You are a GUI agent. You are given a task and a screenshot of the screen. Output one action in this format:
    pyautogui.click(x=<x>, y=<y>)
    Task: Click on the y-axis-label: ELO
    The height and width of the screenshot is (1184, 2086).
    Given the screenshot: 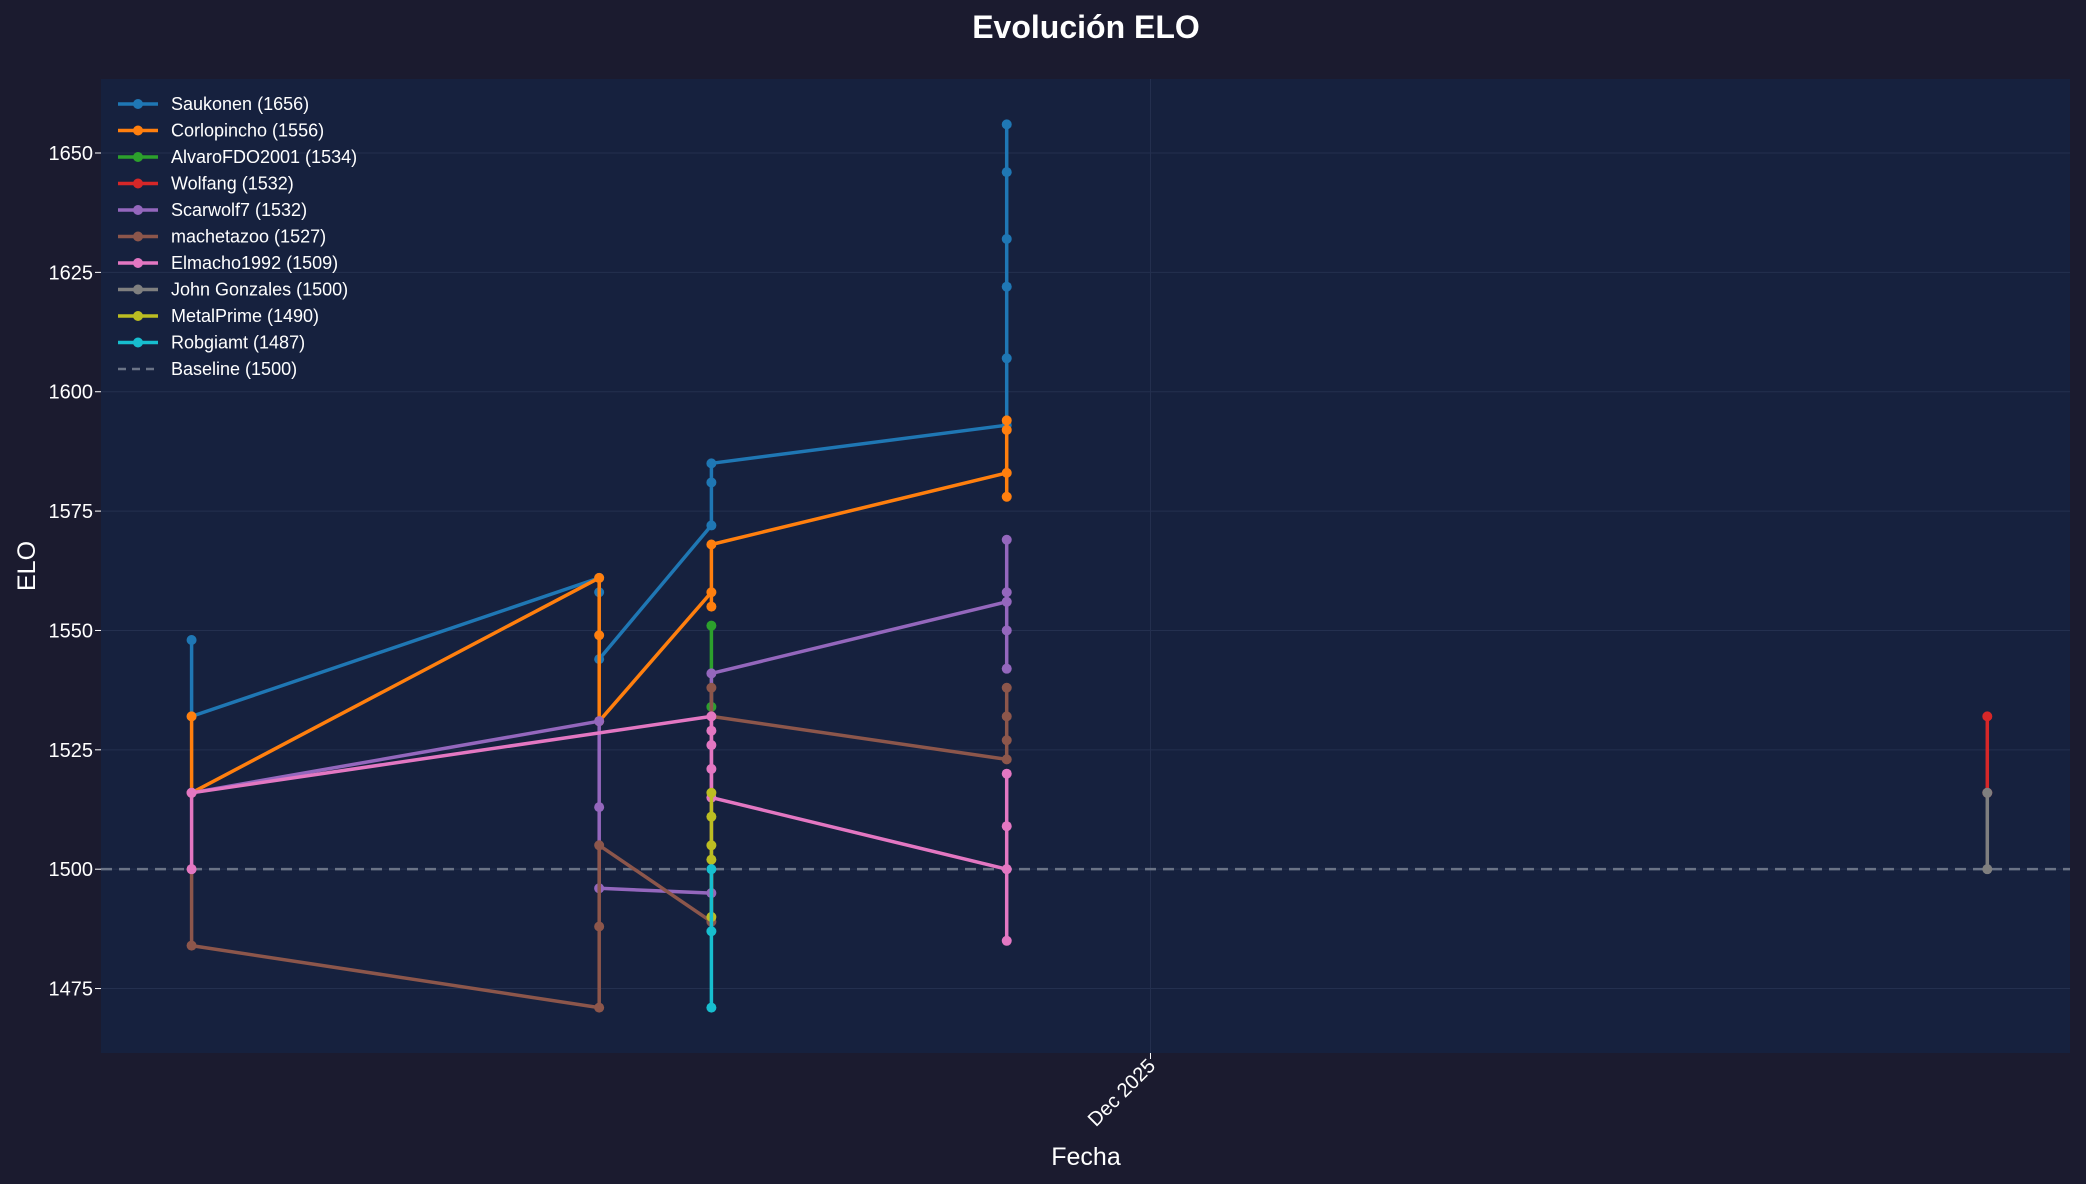 What is the action you would take?
    pyautogui.click(x=27, y=566)
    